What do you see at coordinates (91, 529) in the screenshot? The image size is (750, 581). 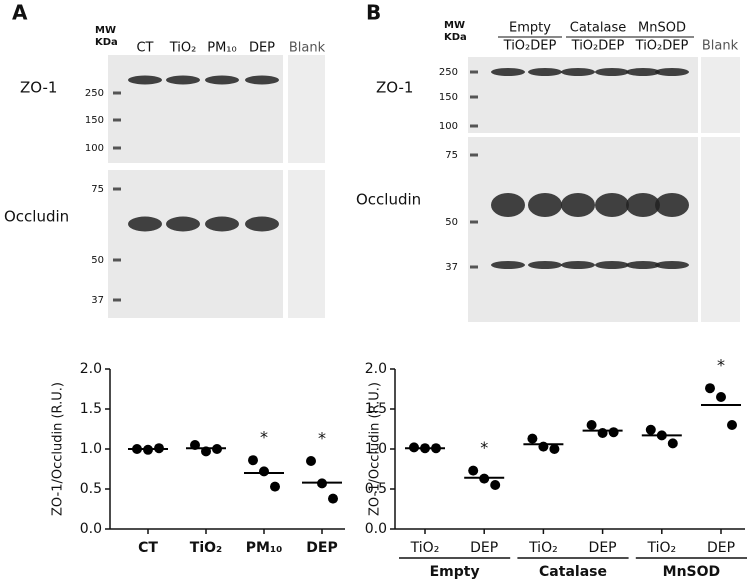 I see `y-tick-label: 0.0` at bounding box center [91, 529].